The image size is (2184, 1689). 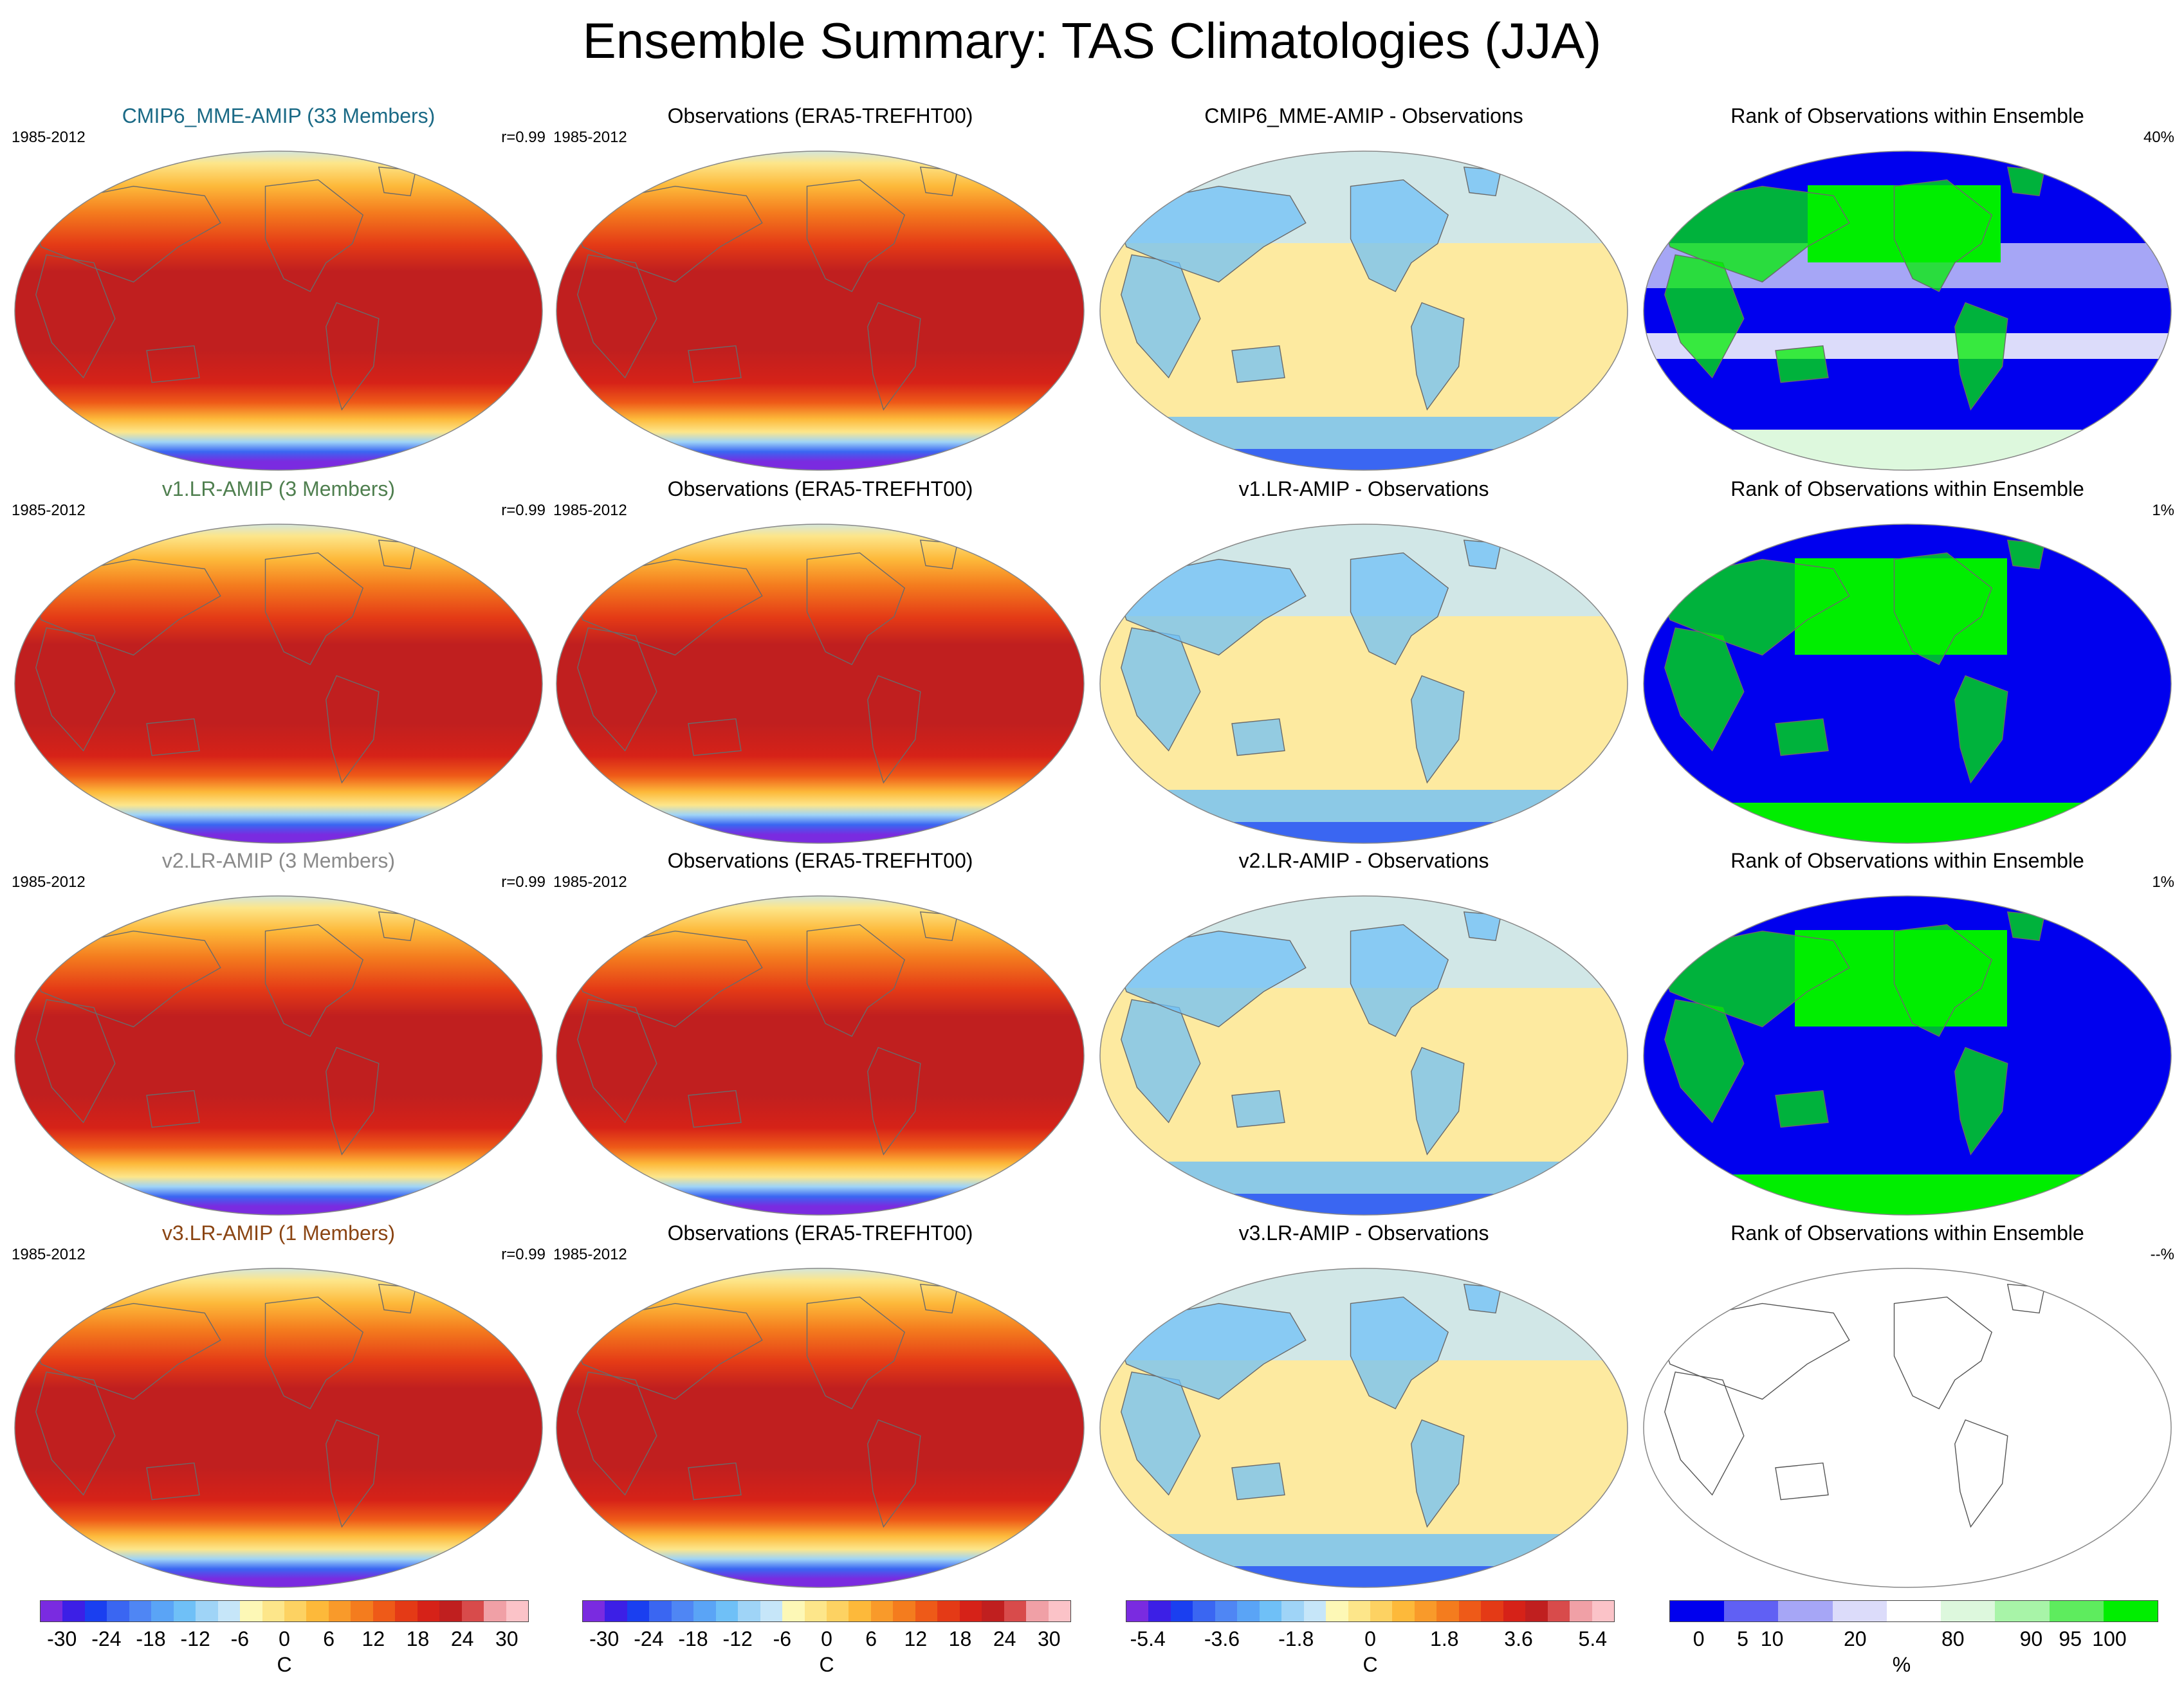 I want to click on colorbar-tick-label: 5, so click(x=1742, y=1638).